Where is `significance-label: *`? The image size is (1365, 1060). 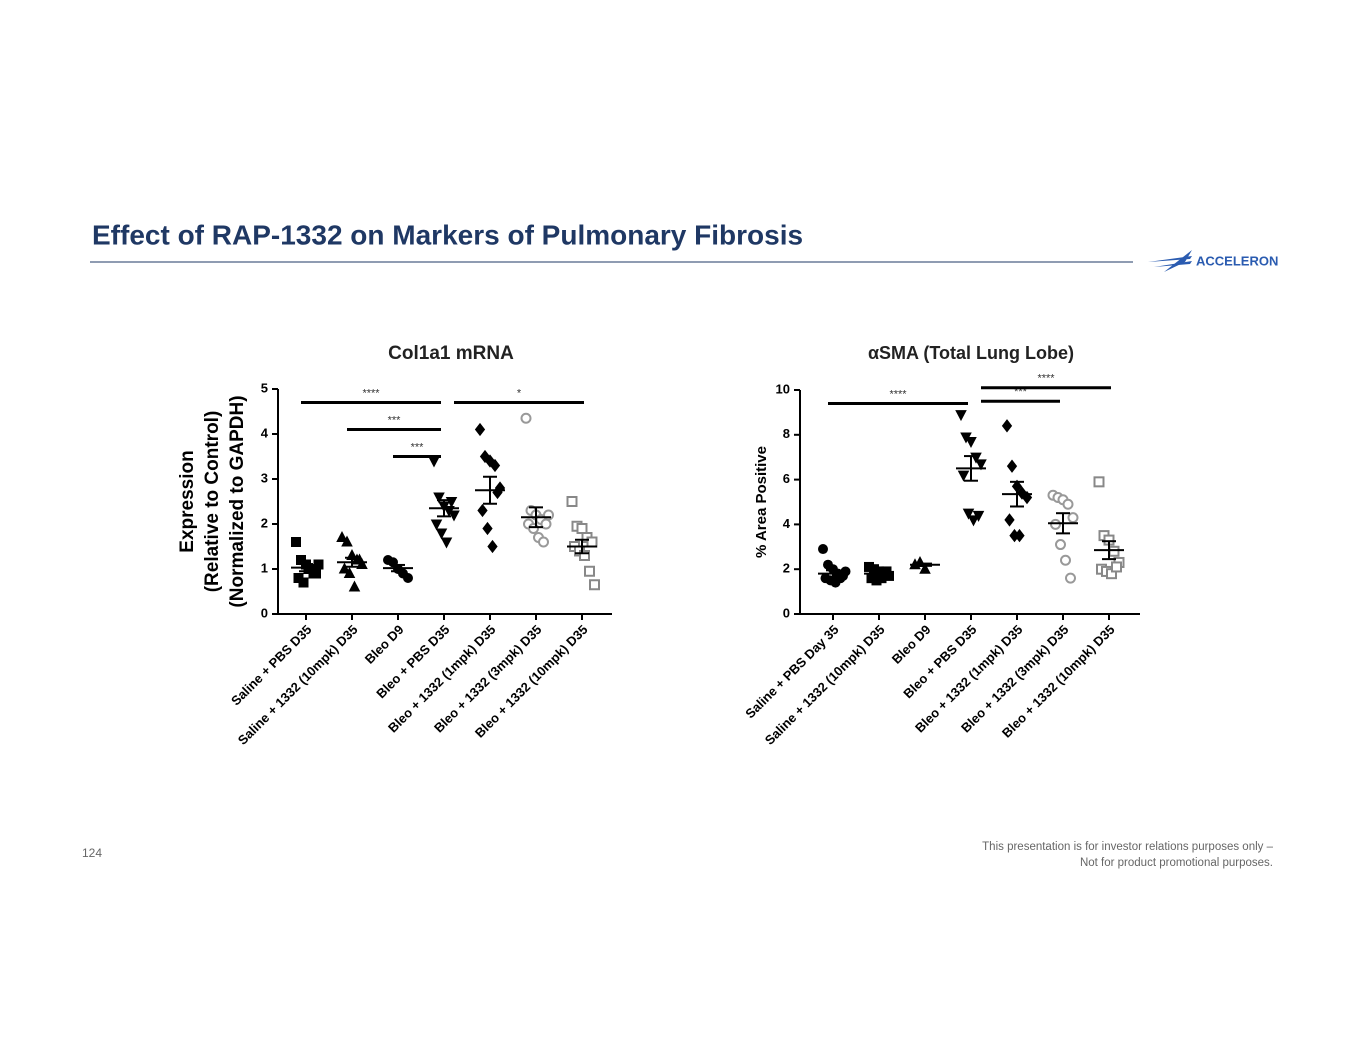 significance-label: * is located at coordinates (519, 393).